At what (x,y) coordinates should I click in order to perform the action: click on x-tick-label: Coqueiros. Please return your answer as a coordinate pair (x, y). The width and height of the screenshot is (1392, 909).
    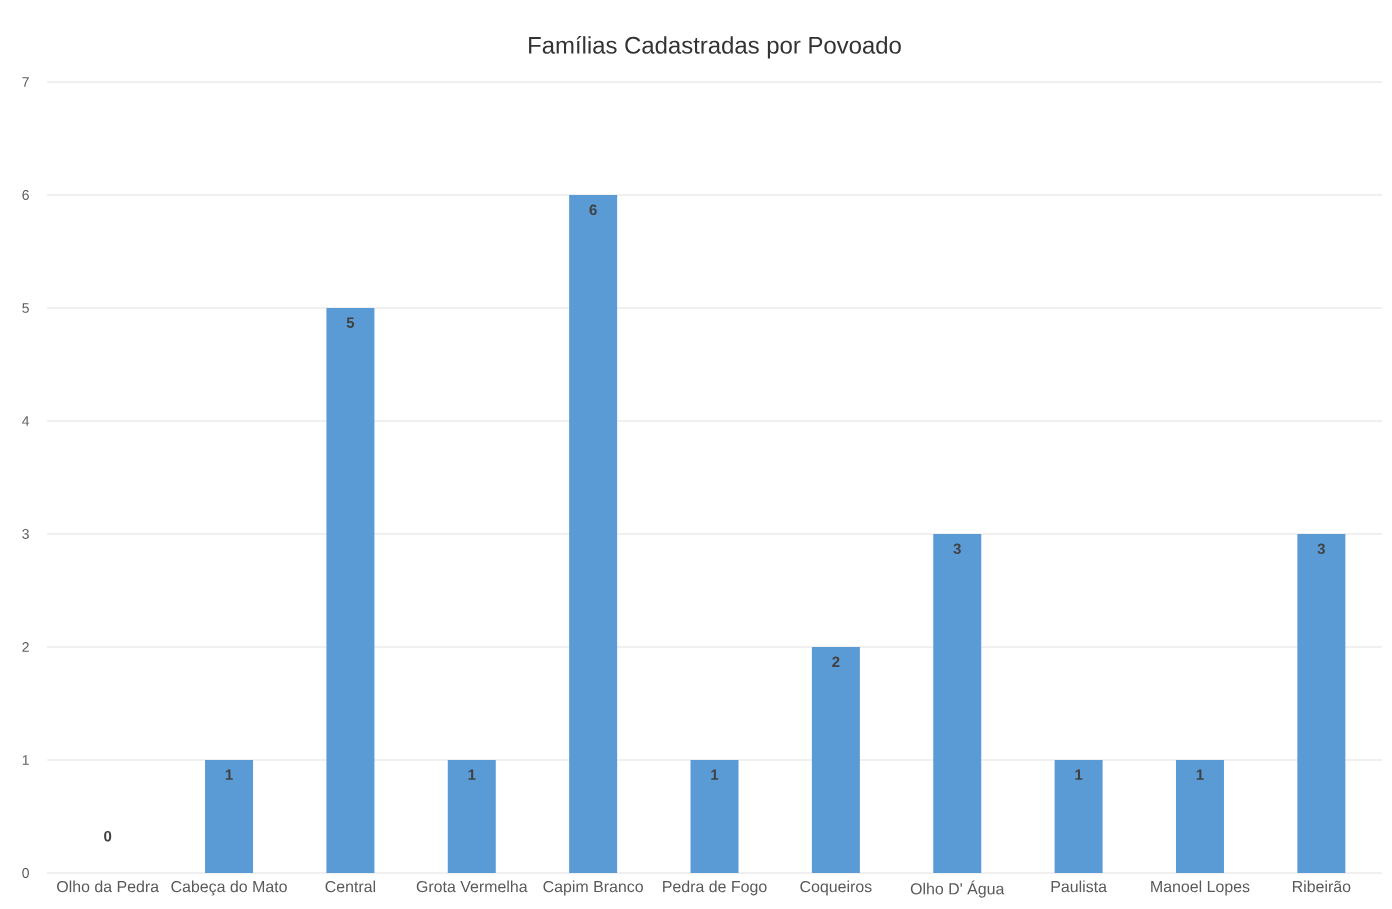
    Looking at the image, I should click on (836, 888).